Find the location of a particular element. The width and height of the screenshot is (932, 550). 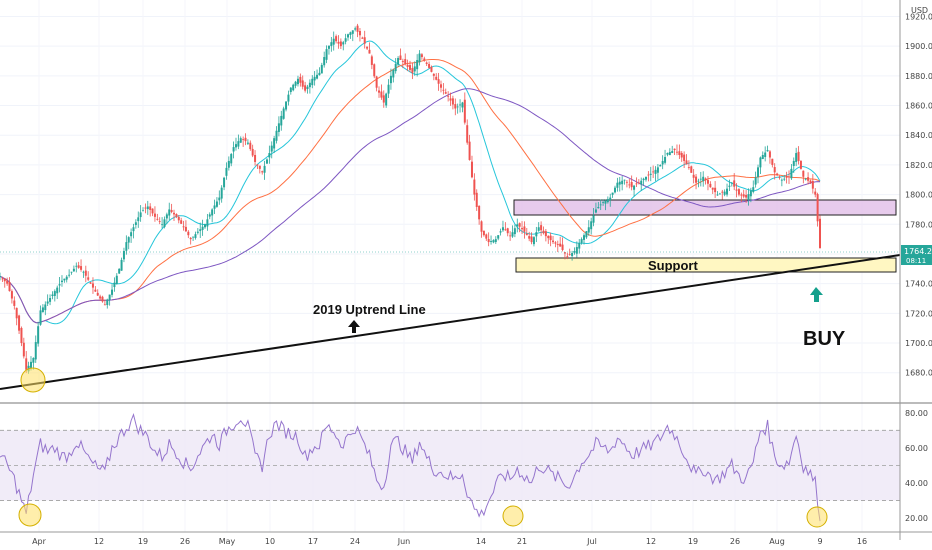

current-price-tag: 1764.21 08:11 is located at coordinates (916, 255).